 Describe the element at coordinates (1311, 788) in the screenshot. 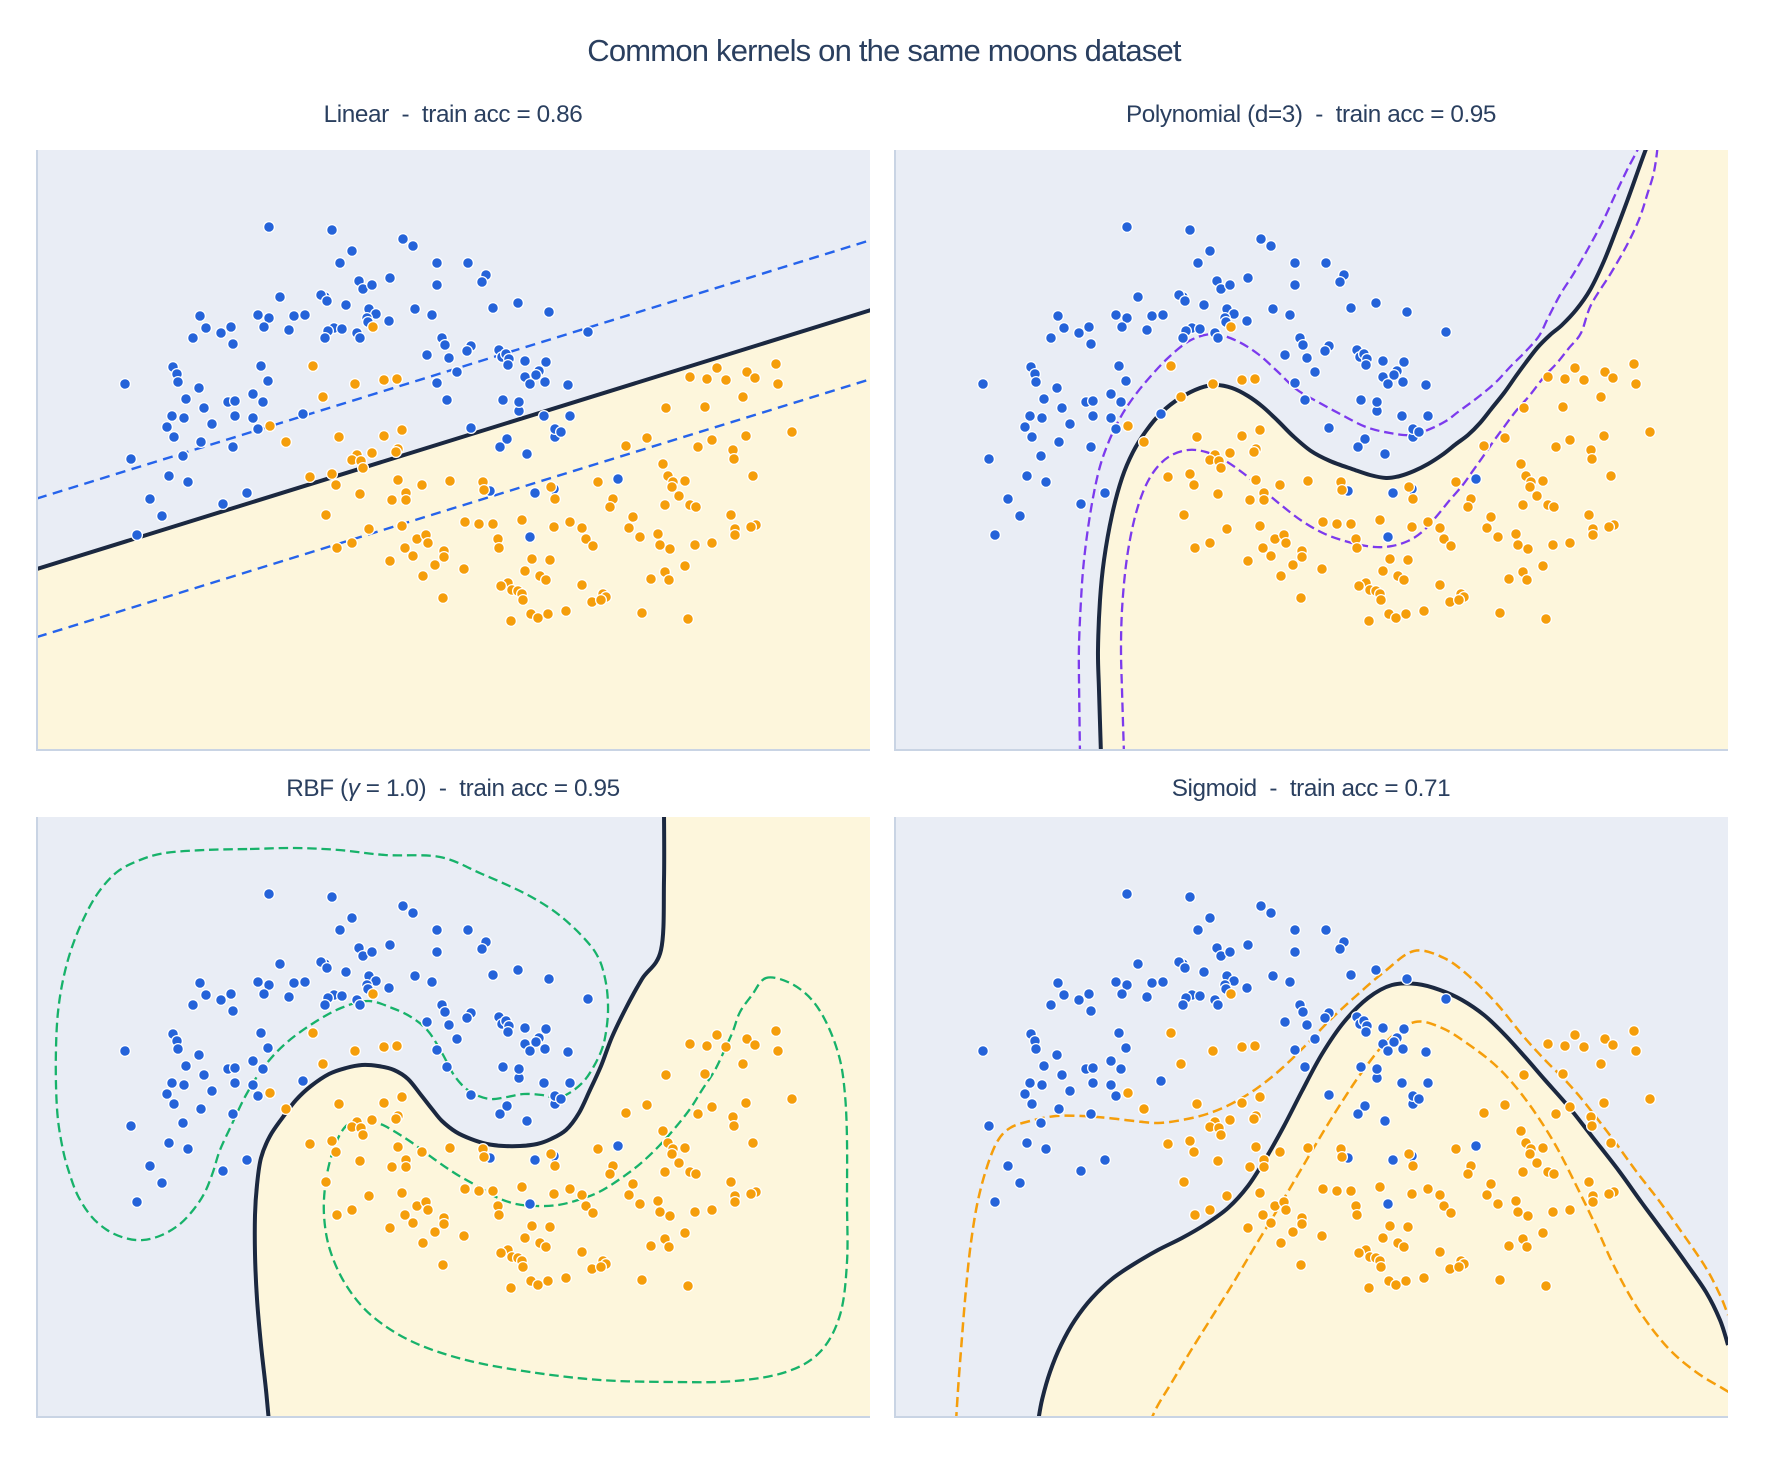

I see `svg-text: Sigmoid - train acc = 0.71` at that location.